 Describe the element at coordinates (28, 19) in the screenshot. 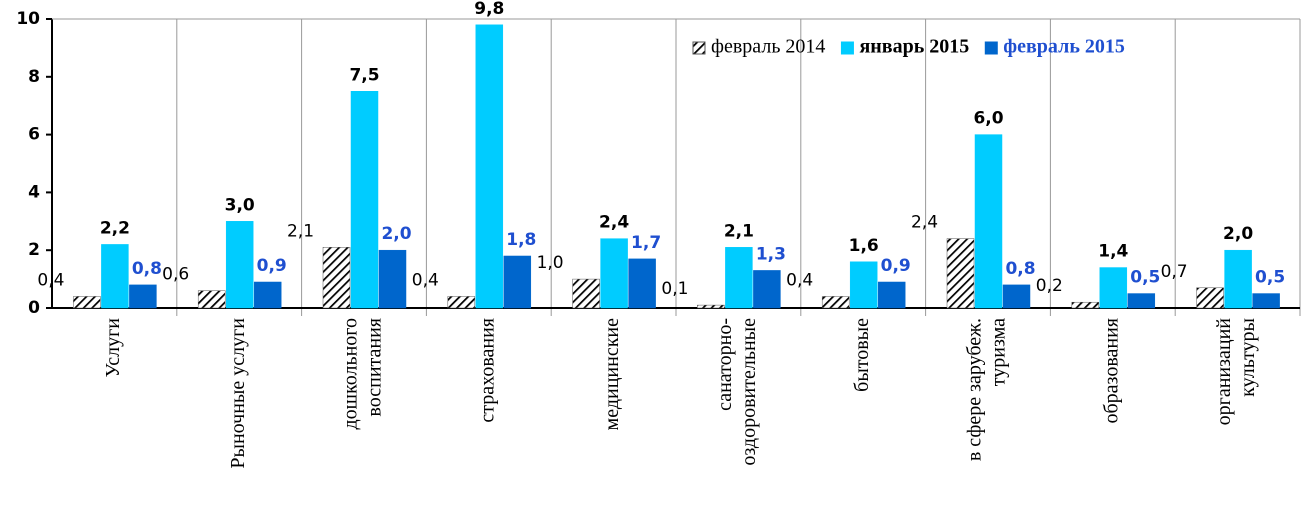

I see `y-tick-label: 10` at that location.